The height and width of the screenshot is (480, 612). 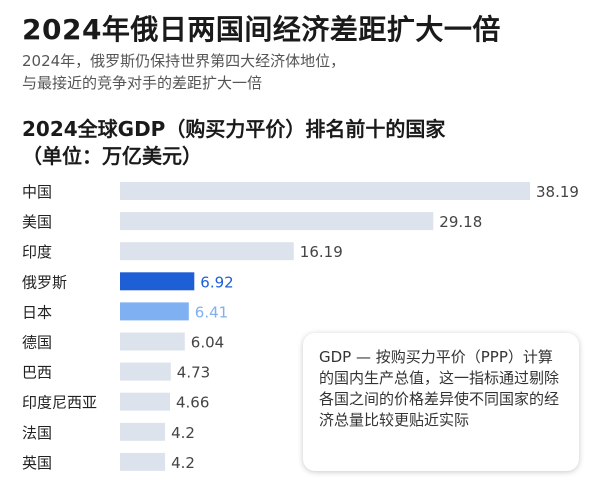 I want to click on value-label: 38.19, so click(x=557, y=192).